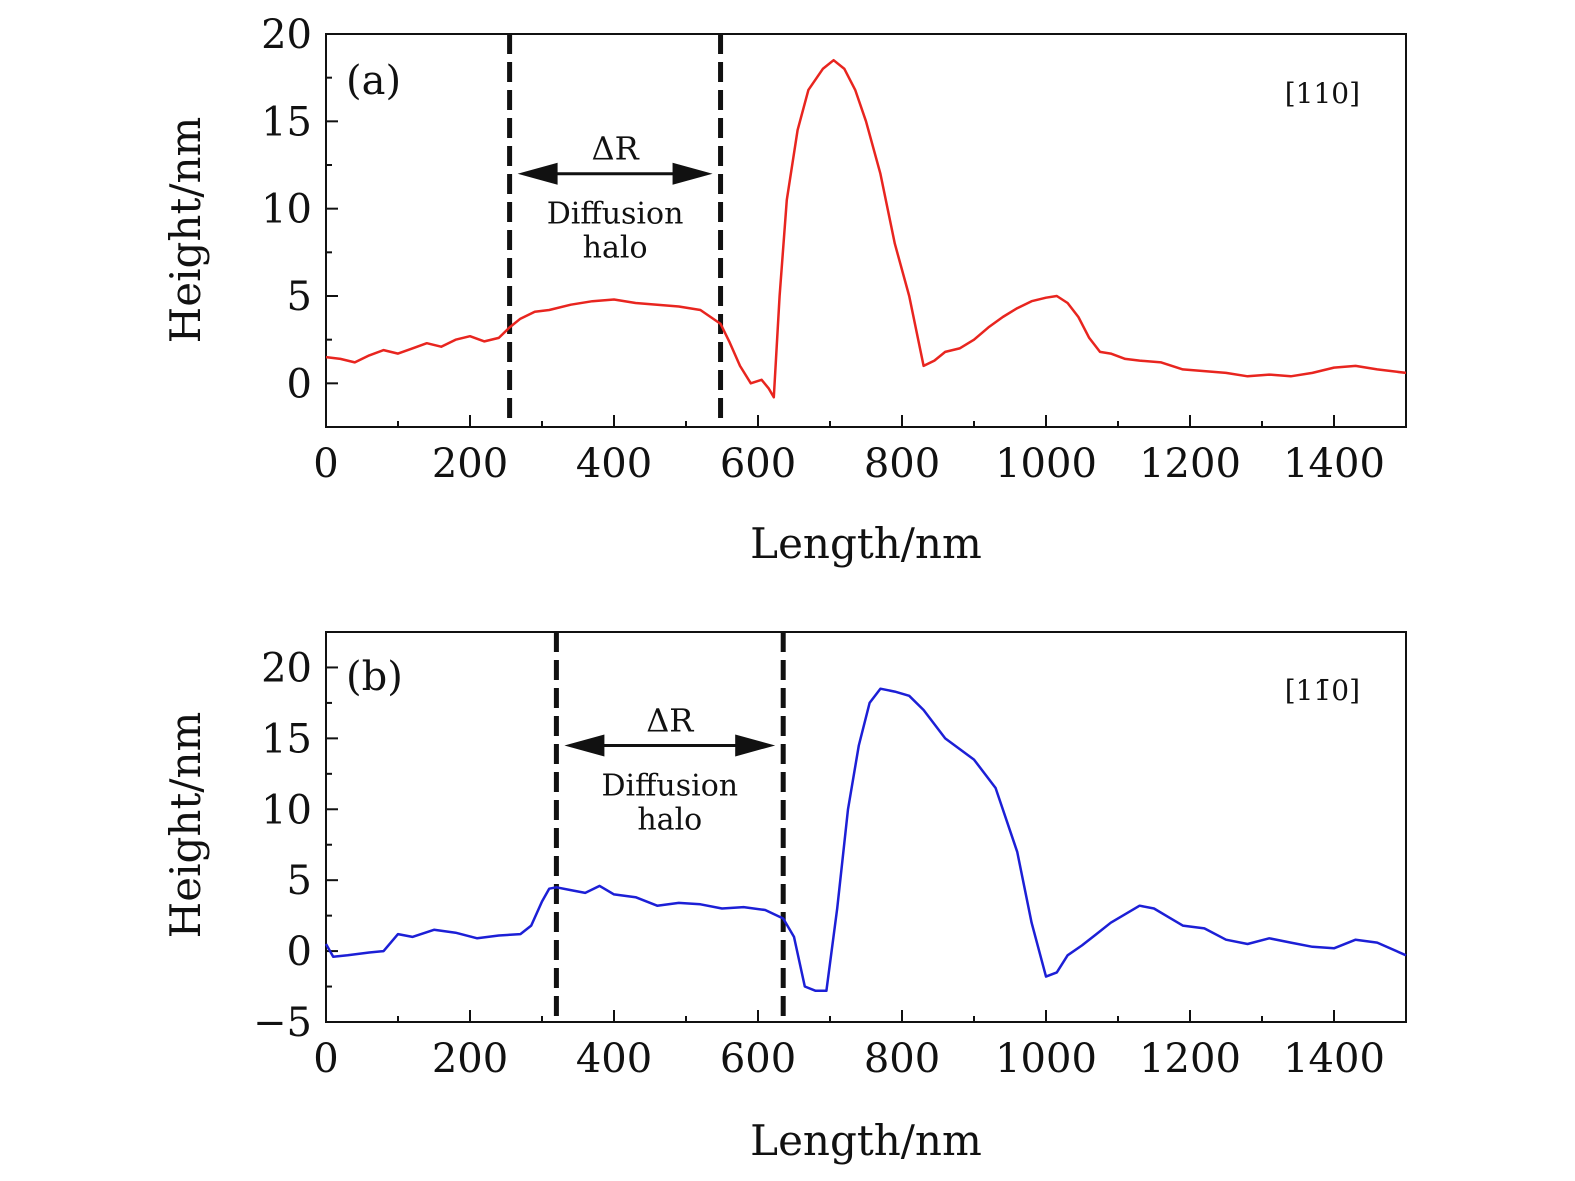  Describe the element at coordinates (286, 210) in the screenshot. I see `panel-a-y-tick-label-2: 10` at that location.